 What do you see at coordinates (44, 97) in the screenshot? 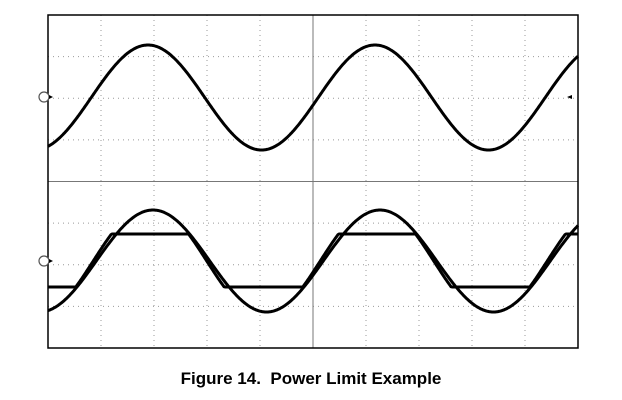
I see `channel-1-marker` at bounding box center [44, 97].